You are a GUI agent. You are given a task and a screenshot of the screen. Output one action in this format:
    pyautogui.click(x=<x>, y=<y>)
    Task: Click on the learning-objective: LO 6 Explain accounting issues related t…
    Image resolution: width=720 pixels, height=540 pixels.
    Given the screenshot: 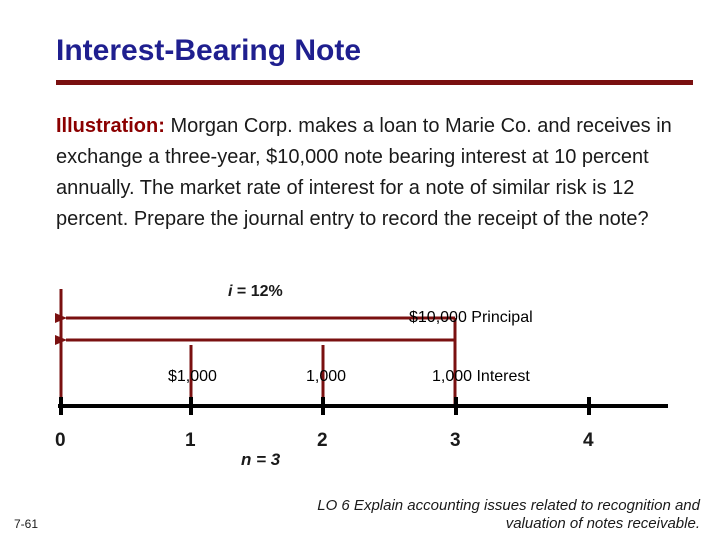 What is the action you would take?
    pyautogui.click(x=508, y=514)
    